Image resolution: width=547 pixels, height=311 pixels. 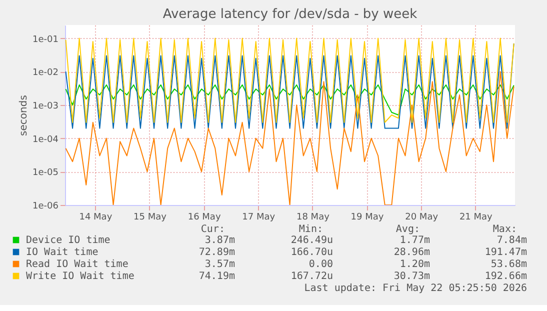 I want to click on text: 7.84m, so click(x=511, y=240).